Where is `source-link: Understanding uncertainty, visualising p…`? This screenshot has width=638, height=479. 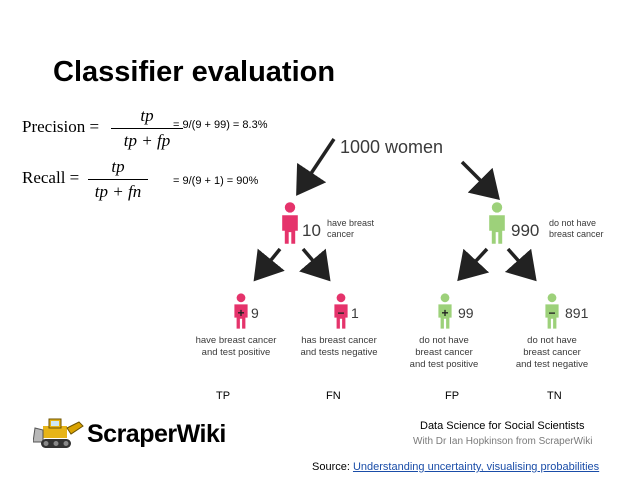 source-link: Understanding uncertainty, visualising p… is located at coordinates (476, 467).